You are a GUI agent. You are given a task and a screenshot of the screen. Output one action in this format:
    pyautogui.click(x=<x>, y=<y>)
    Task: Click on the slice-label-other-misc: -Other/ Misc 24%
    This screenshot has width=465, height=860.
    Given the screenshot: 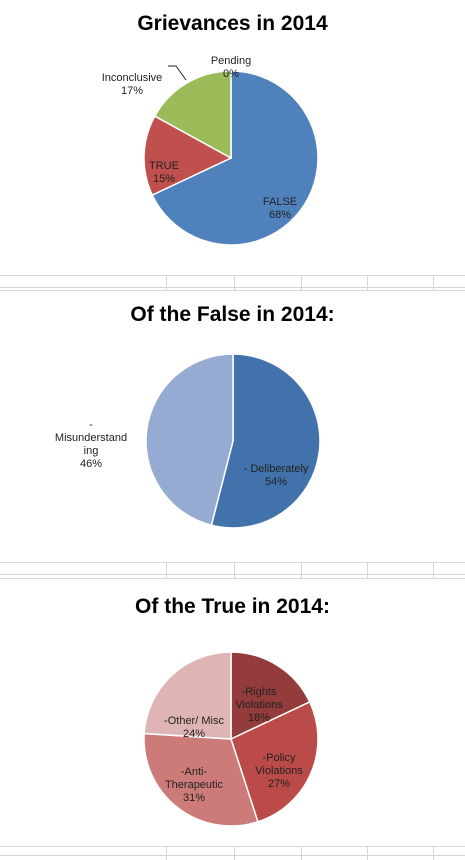 What is the action you would take?
    pyautogui.click(x=194, y=727)
    